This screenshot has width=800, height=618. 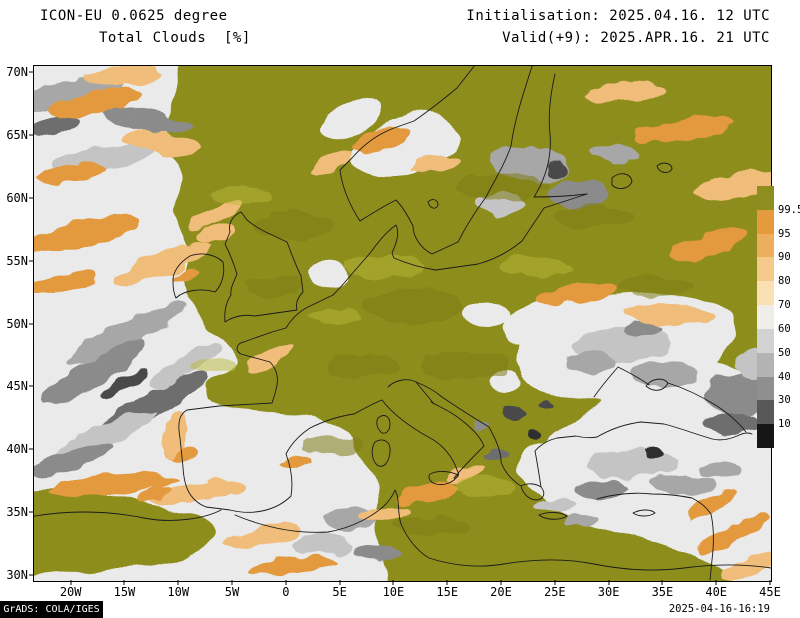 I want to click on creation-timestamp: 2025-04-16-16:19, so click(x=719, y=609).